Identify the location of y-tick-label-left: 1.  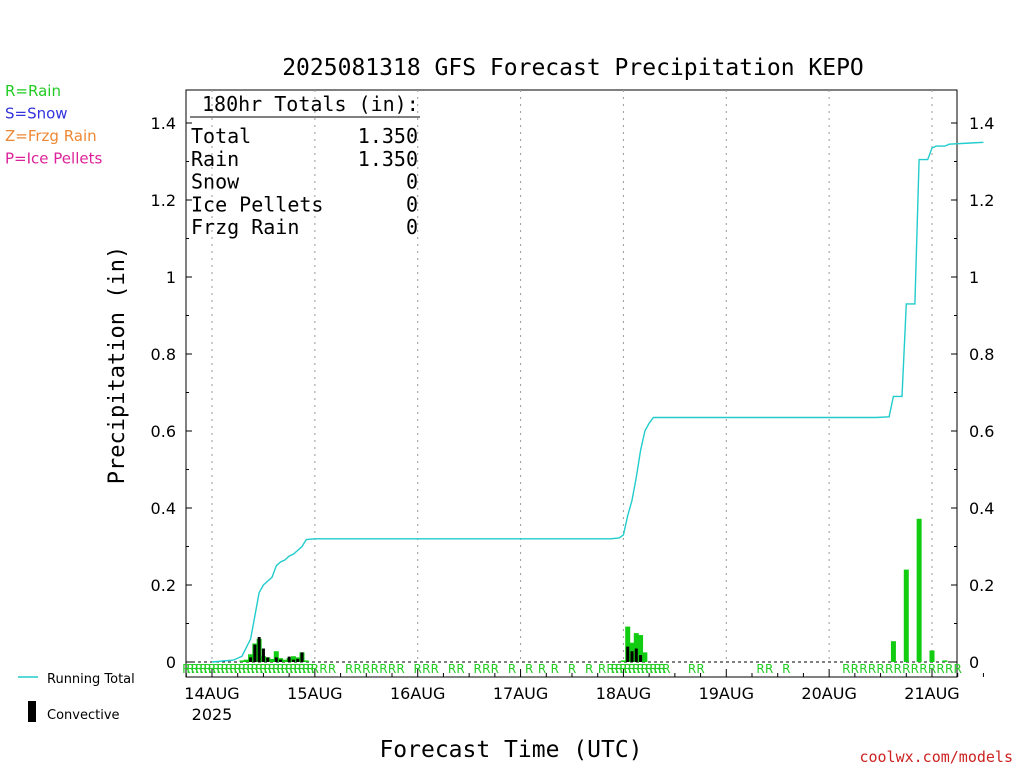
(171, 277).